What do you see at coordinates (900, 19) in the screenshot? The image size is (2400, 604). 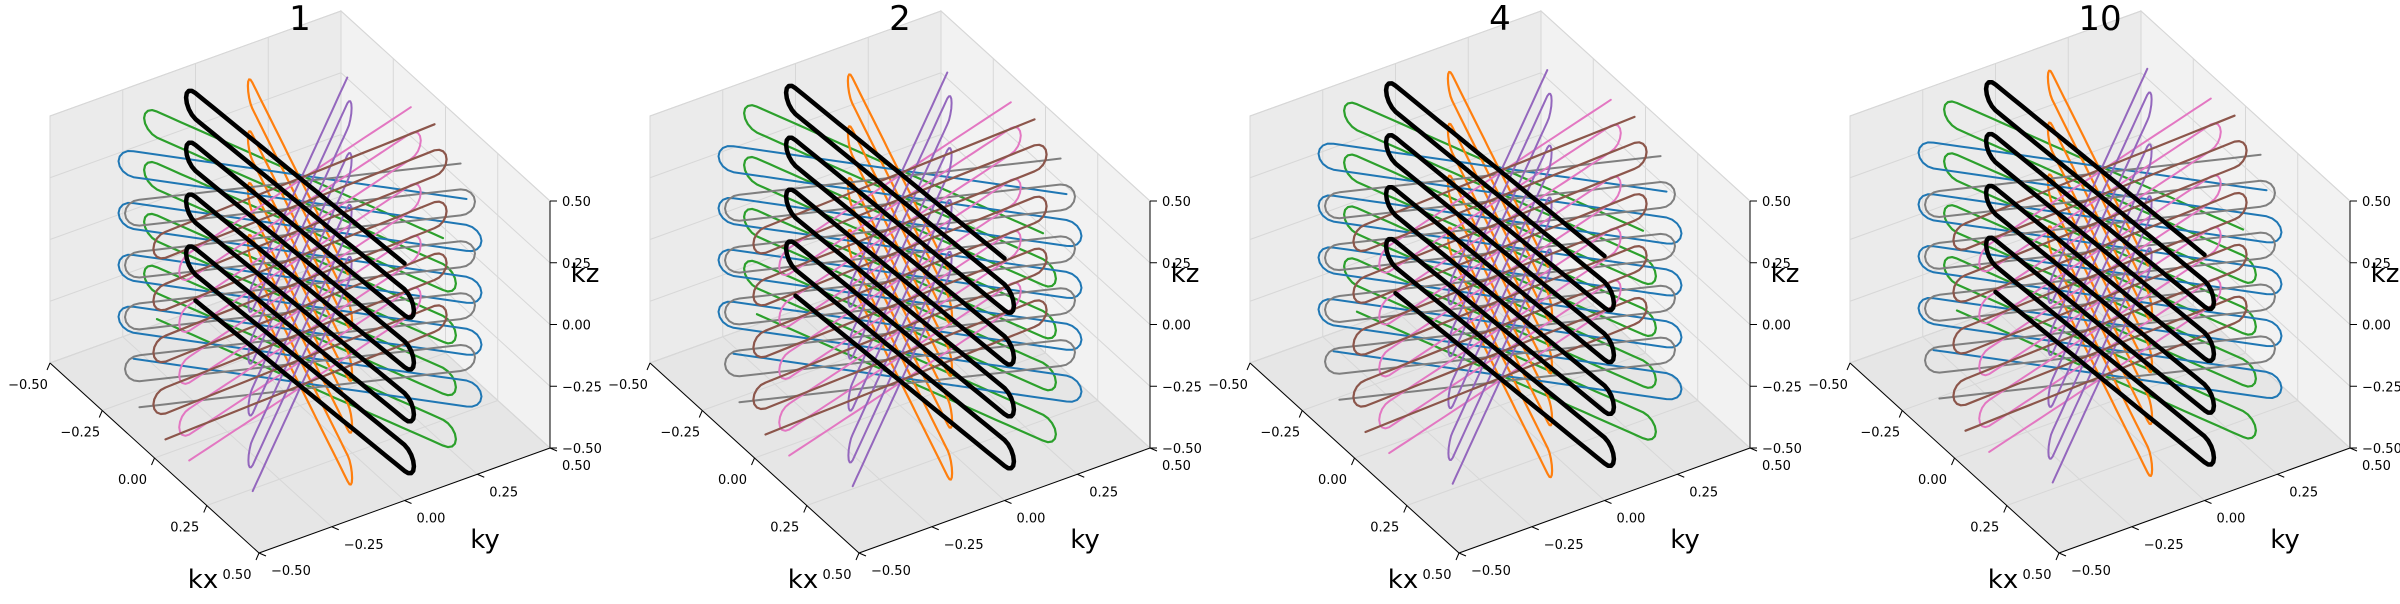 I see `subplot-title: 2` at bounding box center [900, 19].